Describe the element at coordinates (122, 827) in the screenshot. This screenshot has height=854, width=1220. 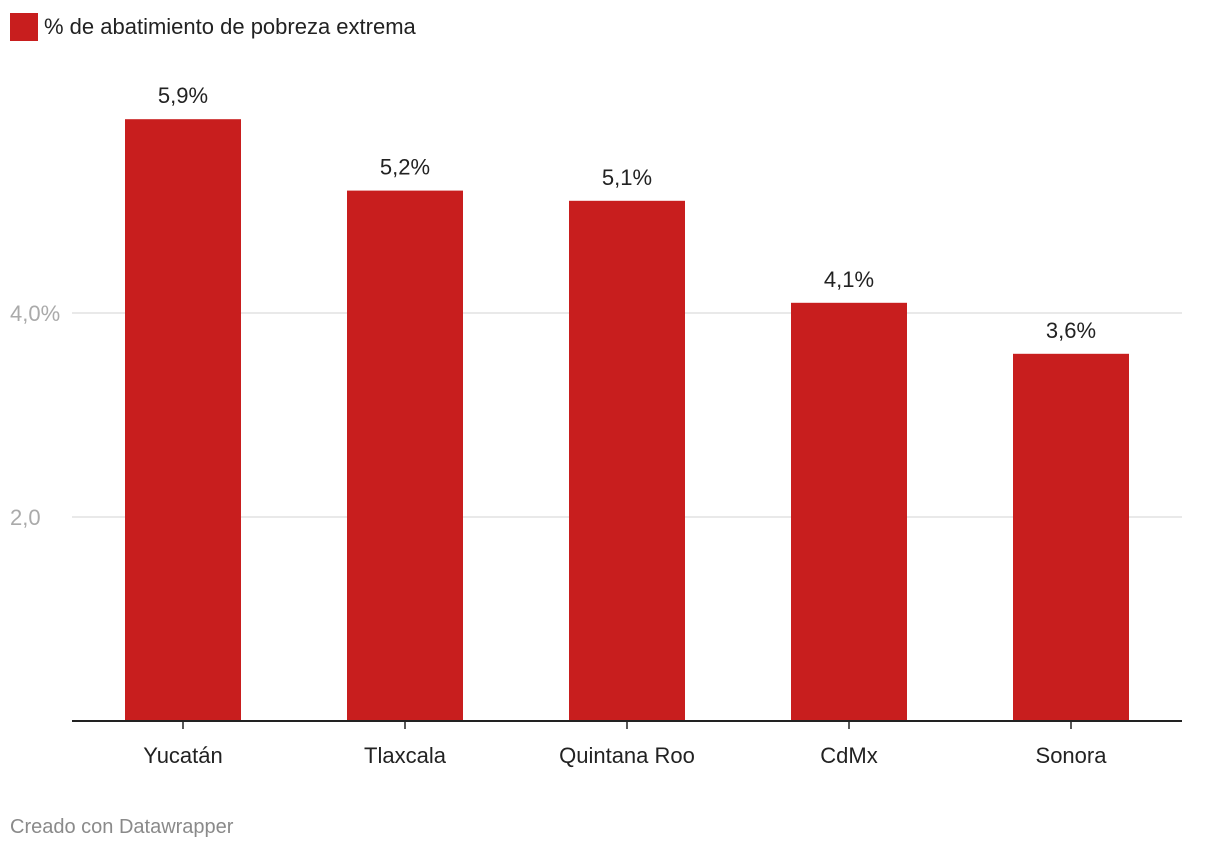
I see `footer-credit: Creado con Datawrapper` at that location.